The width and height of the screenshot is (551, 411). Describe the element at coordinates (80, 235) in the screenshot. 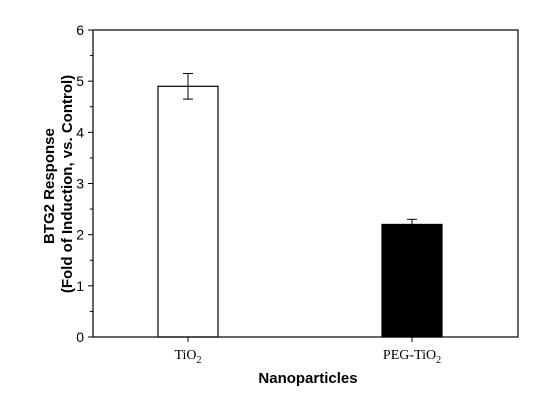

I see `y-tick-label: 2` at that location.